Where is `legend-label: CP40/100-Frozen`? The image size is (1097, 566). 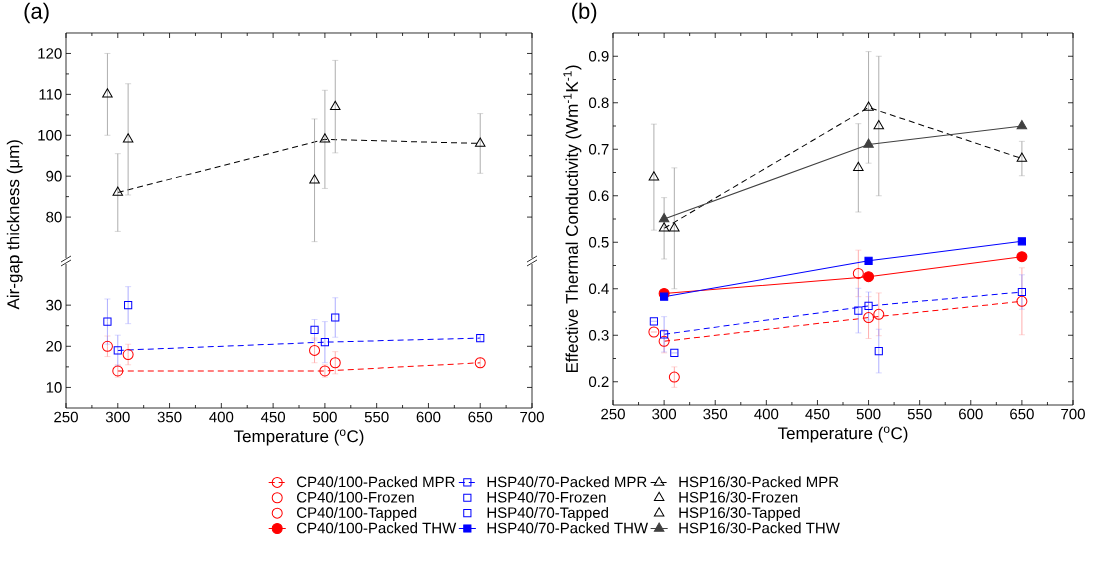
legend-label: CP40/100-Frozen is located at coordinates (355, 497).